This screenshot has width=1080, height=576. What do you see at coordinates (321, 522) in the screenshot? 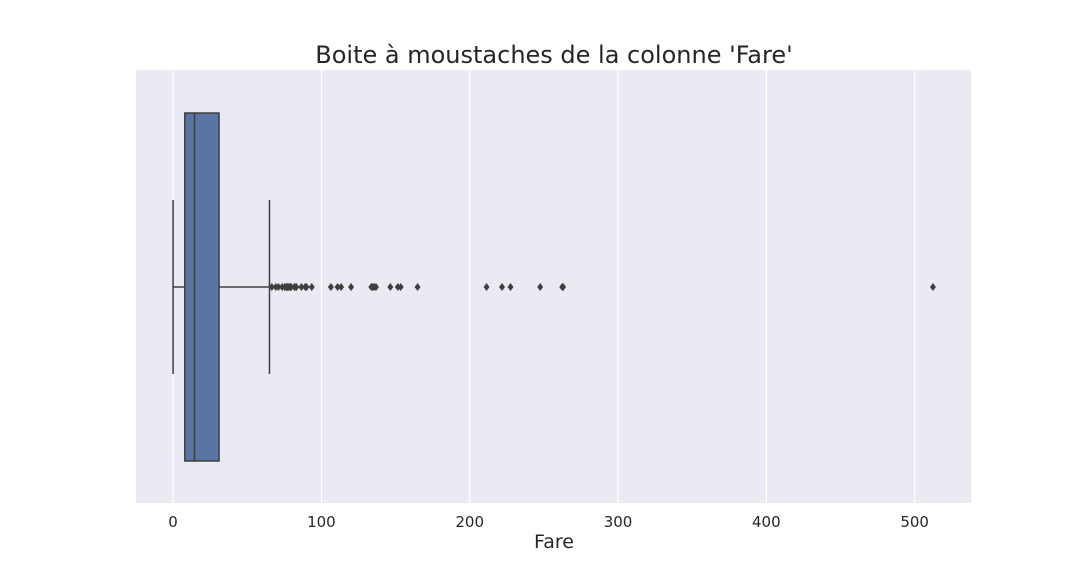
I see `x-tick-label: 100` at bounding box center [321, 522].